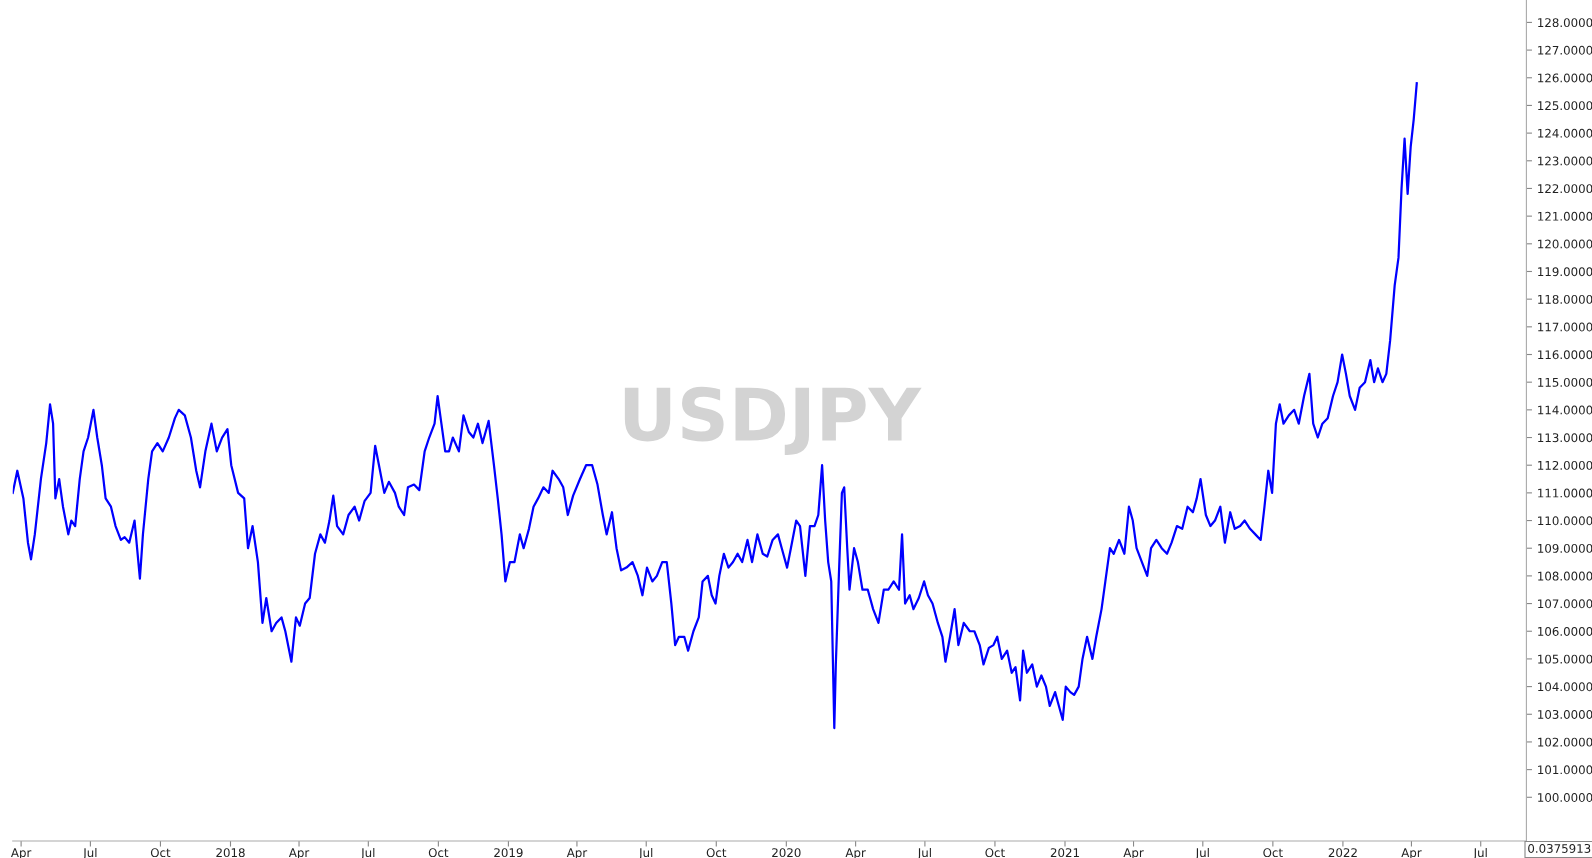 The height and width of the screenshot is (858, 1592). I want to click on x-tick-label: 2018, so click(230, 853).